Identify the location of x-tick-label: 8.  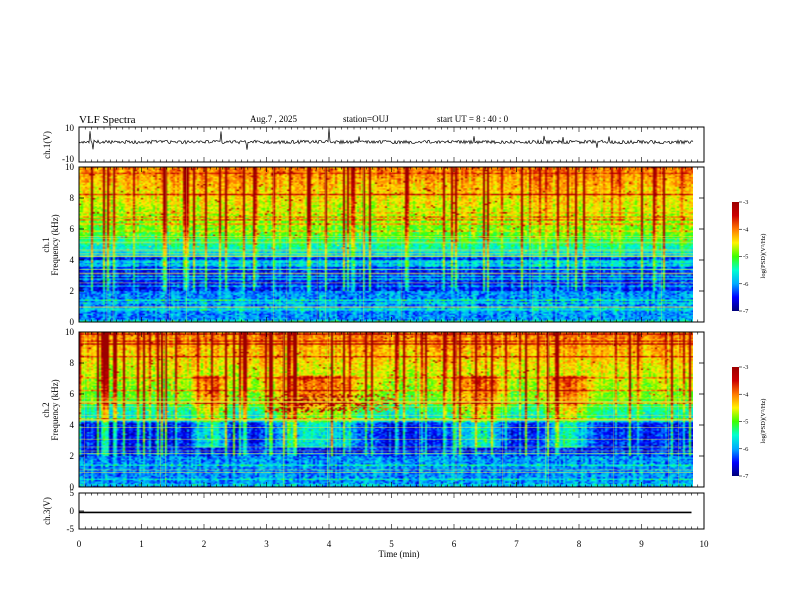
(579, 544).